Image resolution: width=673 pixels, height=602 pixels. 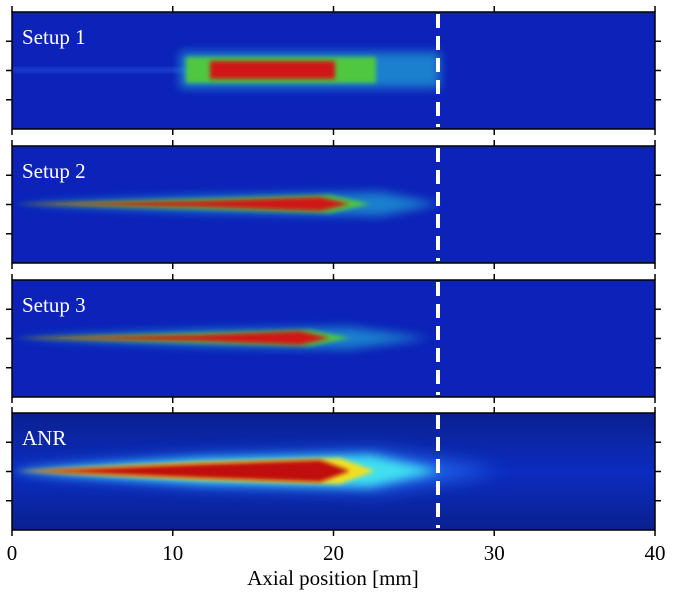 I want to click on x-tick-label: 0, so click(x=12, y=553).